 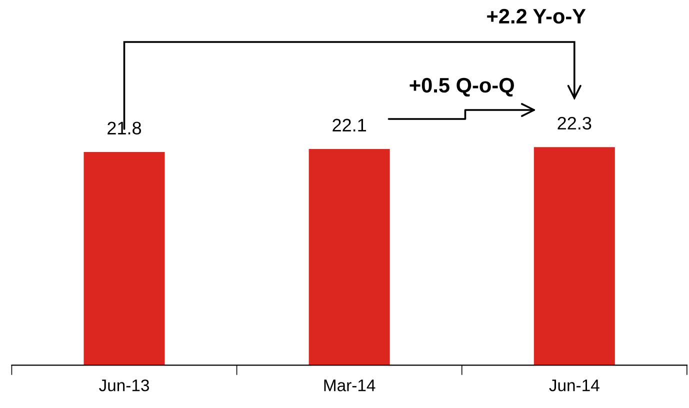 What do you see at coordinates (124, 385) in the screenshot?
I see `x-tick-label: Jun-13` at bounding box center [124, 385].